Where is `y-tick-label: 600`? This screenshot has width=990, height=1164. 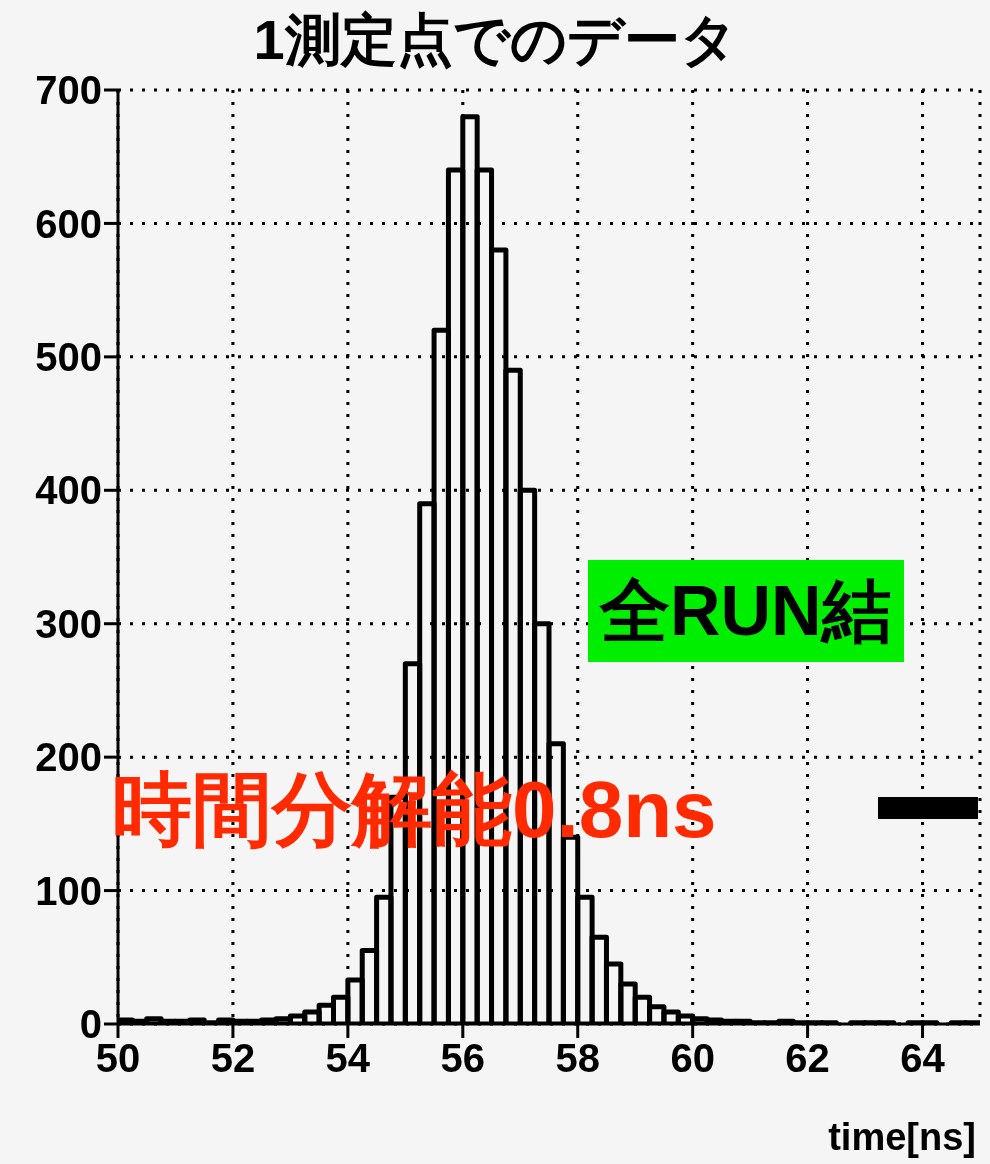 y-tick-label: 600 is located at coordinates (68, 223).